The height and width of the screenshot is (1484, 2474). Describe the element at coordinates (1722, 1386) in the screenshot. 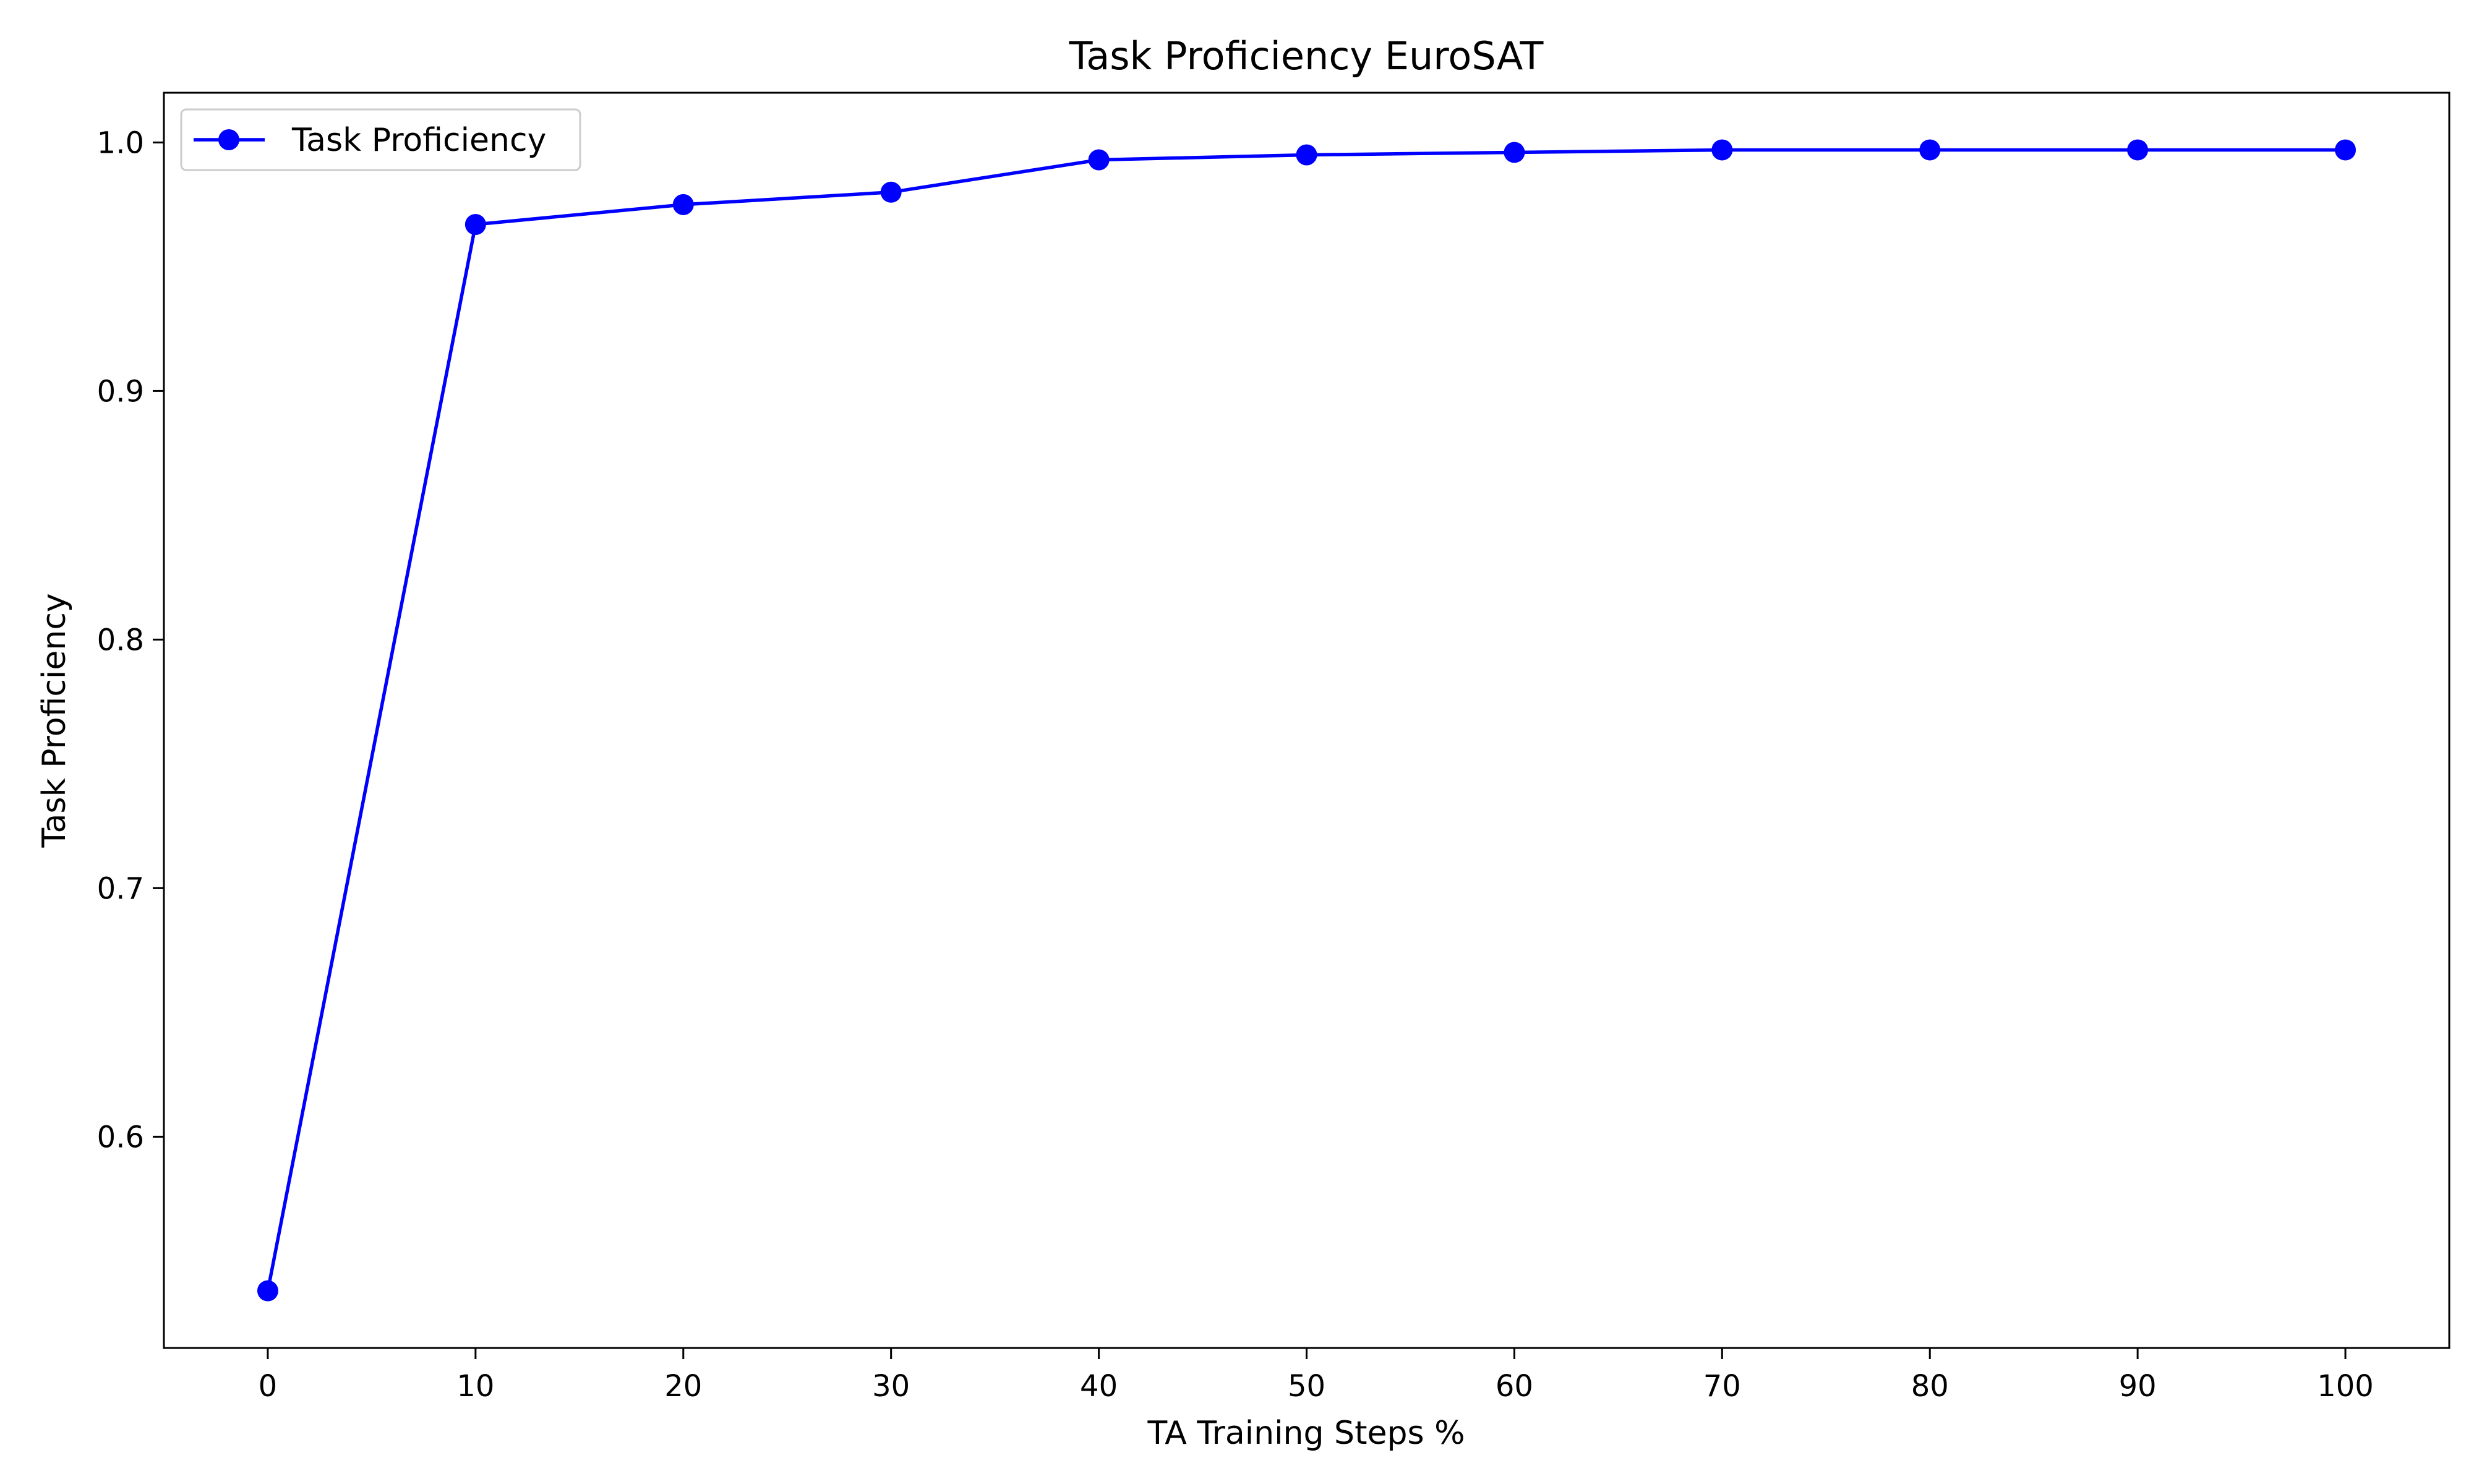

I see `x-tick-label: 70` at that location.